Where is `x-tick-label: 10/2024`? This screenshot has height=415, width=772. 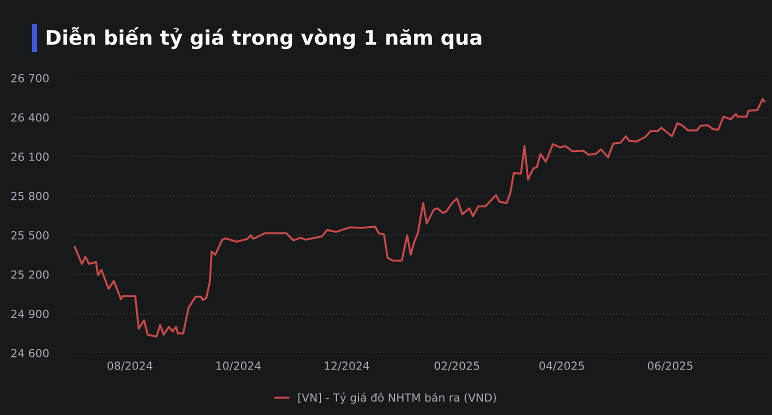 x-tick-label: 10/2024 is located at coordinates (238, 366).